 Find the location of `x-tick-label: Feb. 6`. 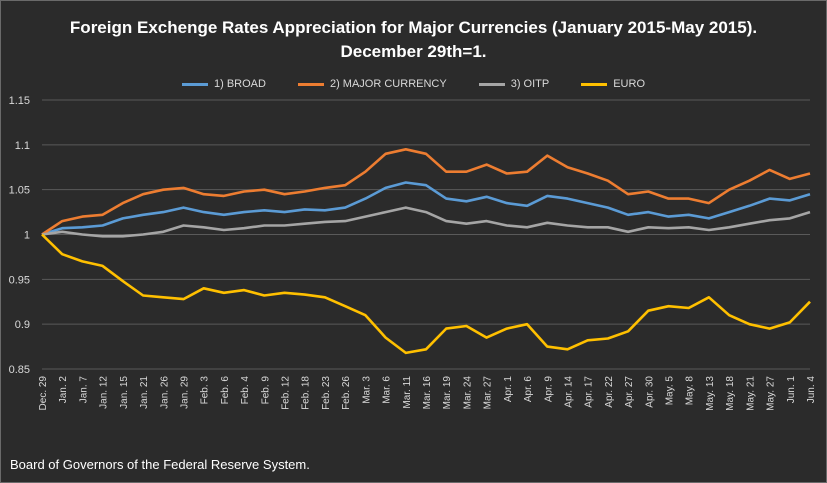

x-tick-label: Feb. 6 is located at coordinates (225, 390).